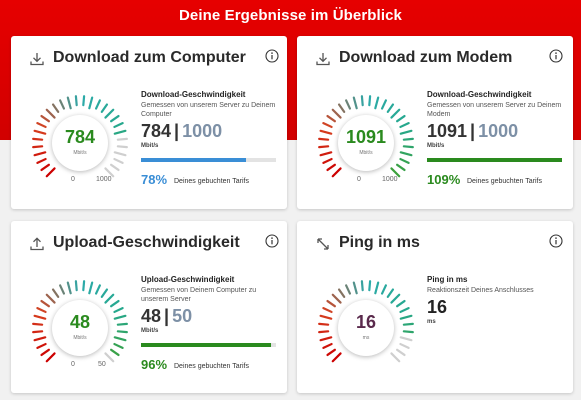 Image resolution: width=581 pixels, height=400 pixels. I want to click on gauge-dial: 784 Mbit/s, so click(80, 143).